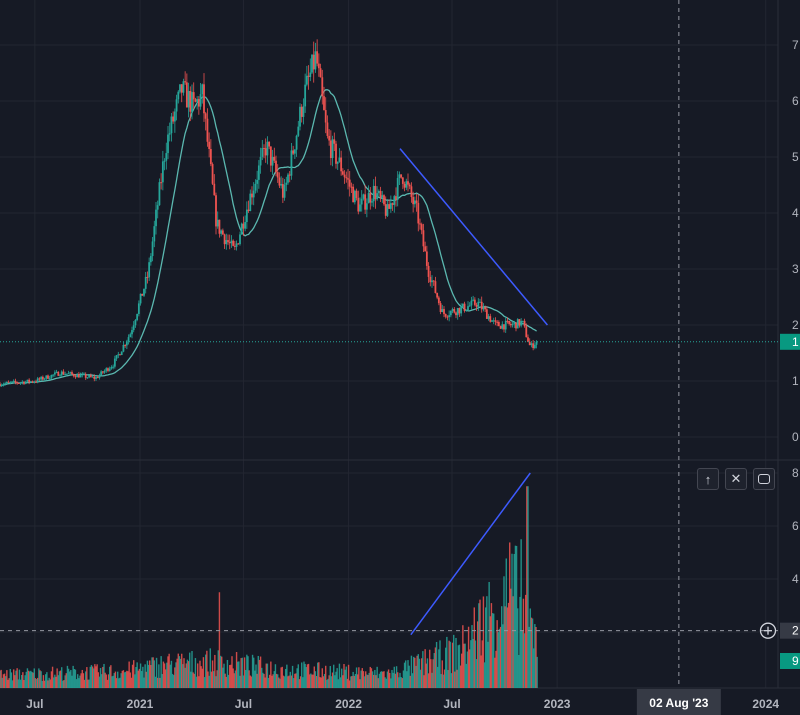  I want to click on time-tick-label: 2021, so click(140, 704).